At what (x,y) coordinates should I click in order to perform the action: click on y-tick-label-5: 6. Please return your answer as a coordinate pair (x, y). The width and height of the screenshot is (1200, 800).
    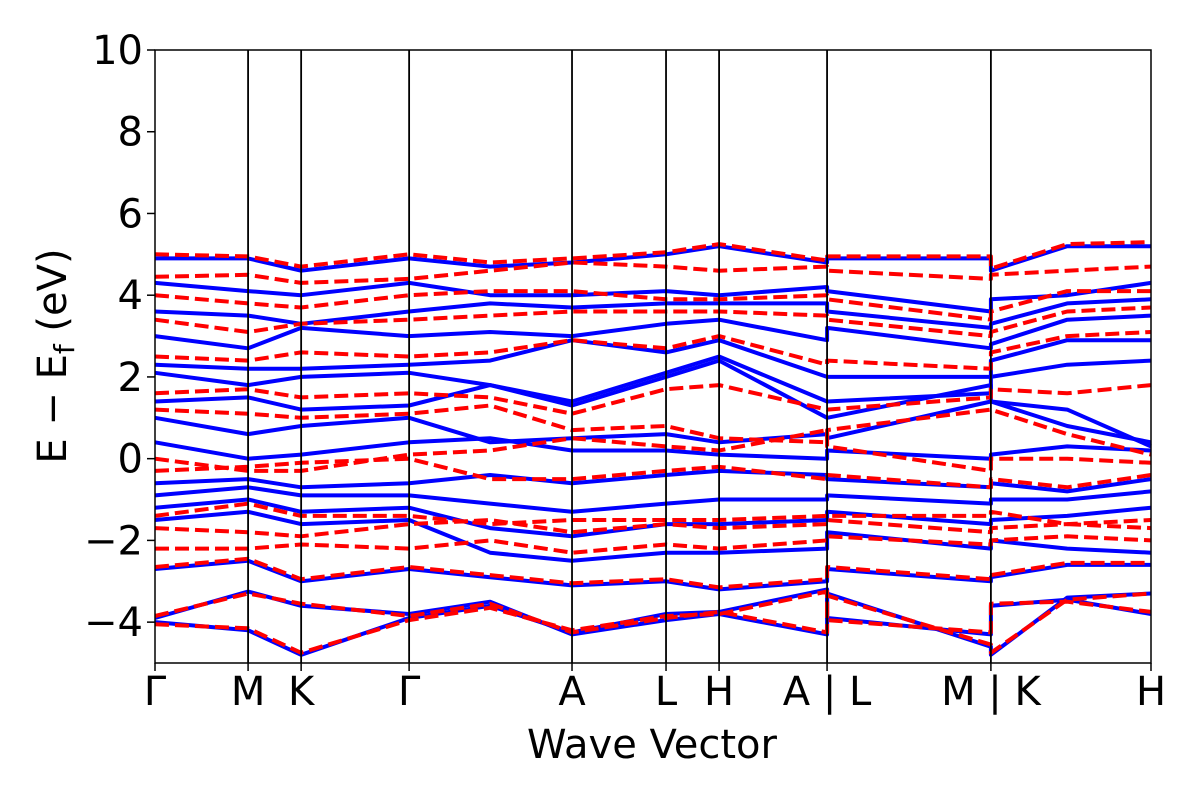
    Looking at the image, I should click on (130, 214).